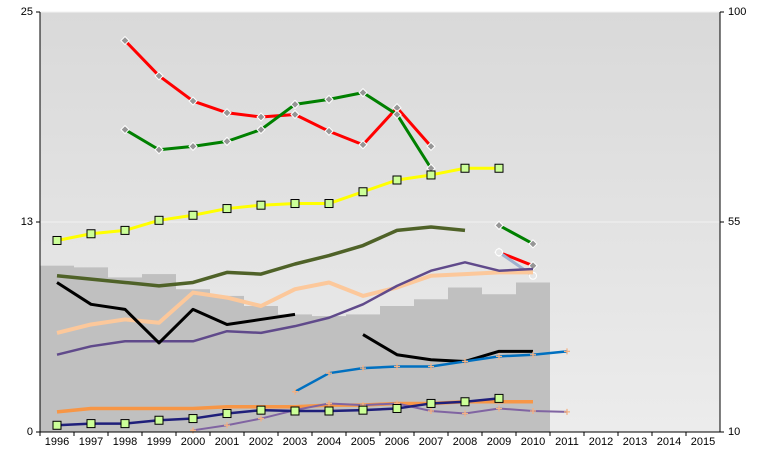 The height and width of the screenshot is (452, 758). What do you see at coordinates (499, 441) in the screenshot?
I see `x-tick-label: 2009` at bounding box center [499, 441].